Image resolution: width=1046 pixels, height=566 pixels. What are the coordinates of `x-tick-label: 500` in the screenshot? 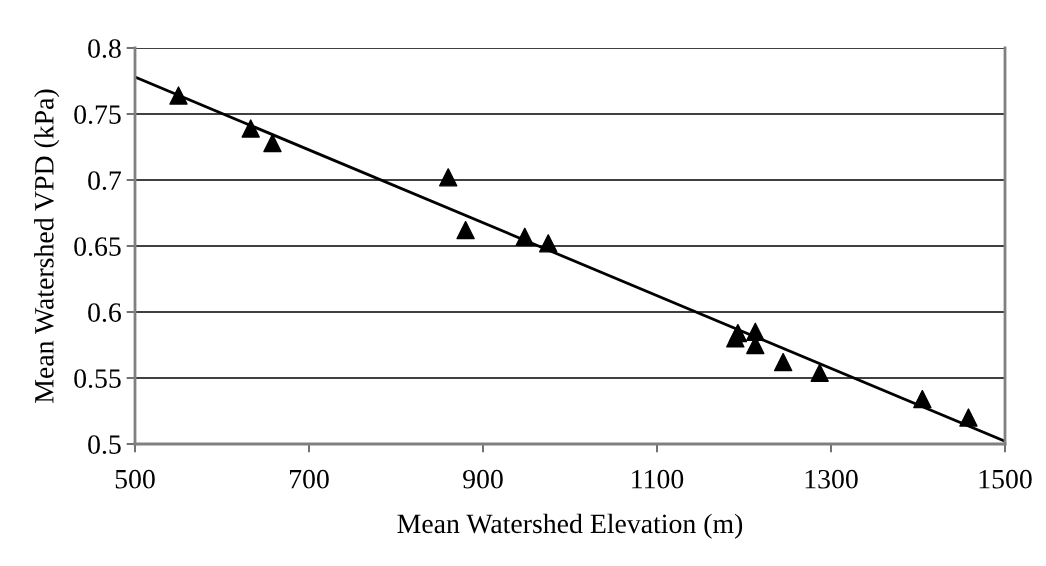 It's located at (135, 479).